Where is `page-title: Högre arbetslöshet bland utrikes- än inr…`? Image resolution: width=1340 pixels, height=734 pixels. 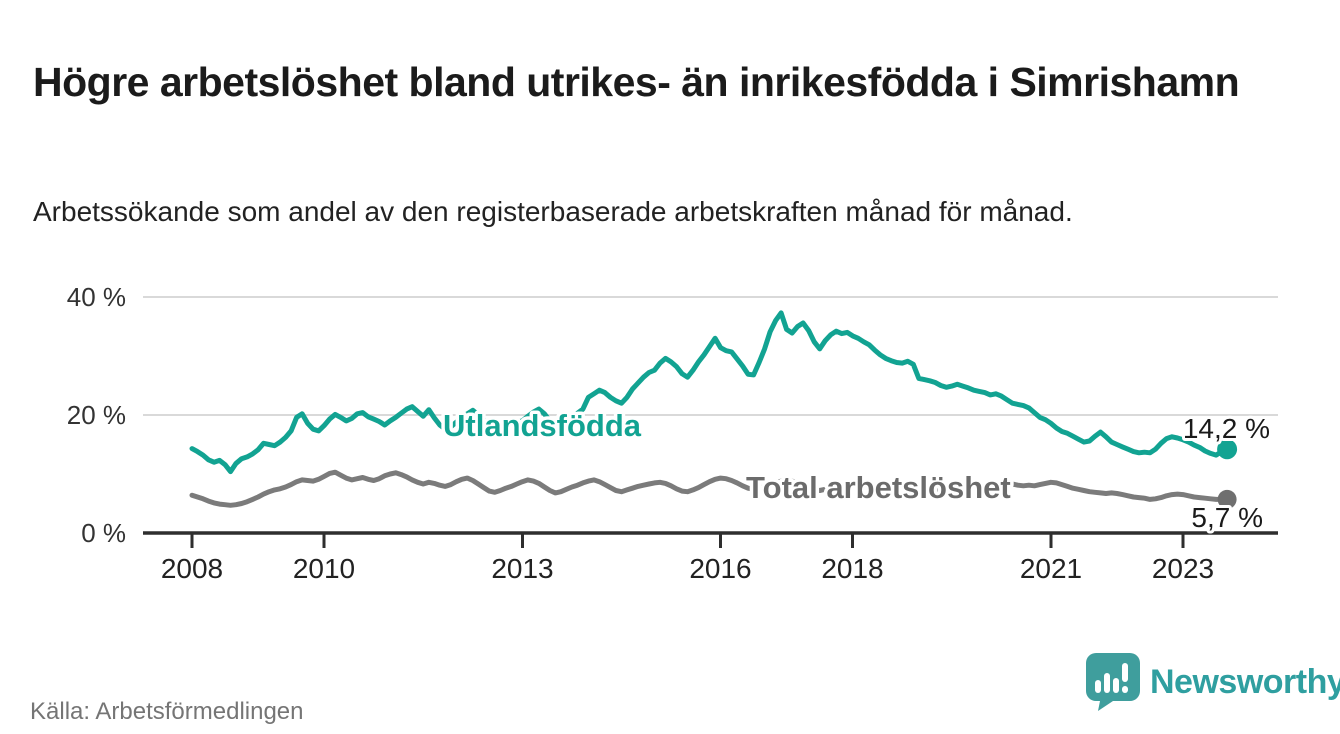
page-title: Högre arbetslöshet bland utrikes- än inr… is located at coordinates (636, 82).